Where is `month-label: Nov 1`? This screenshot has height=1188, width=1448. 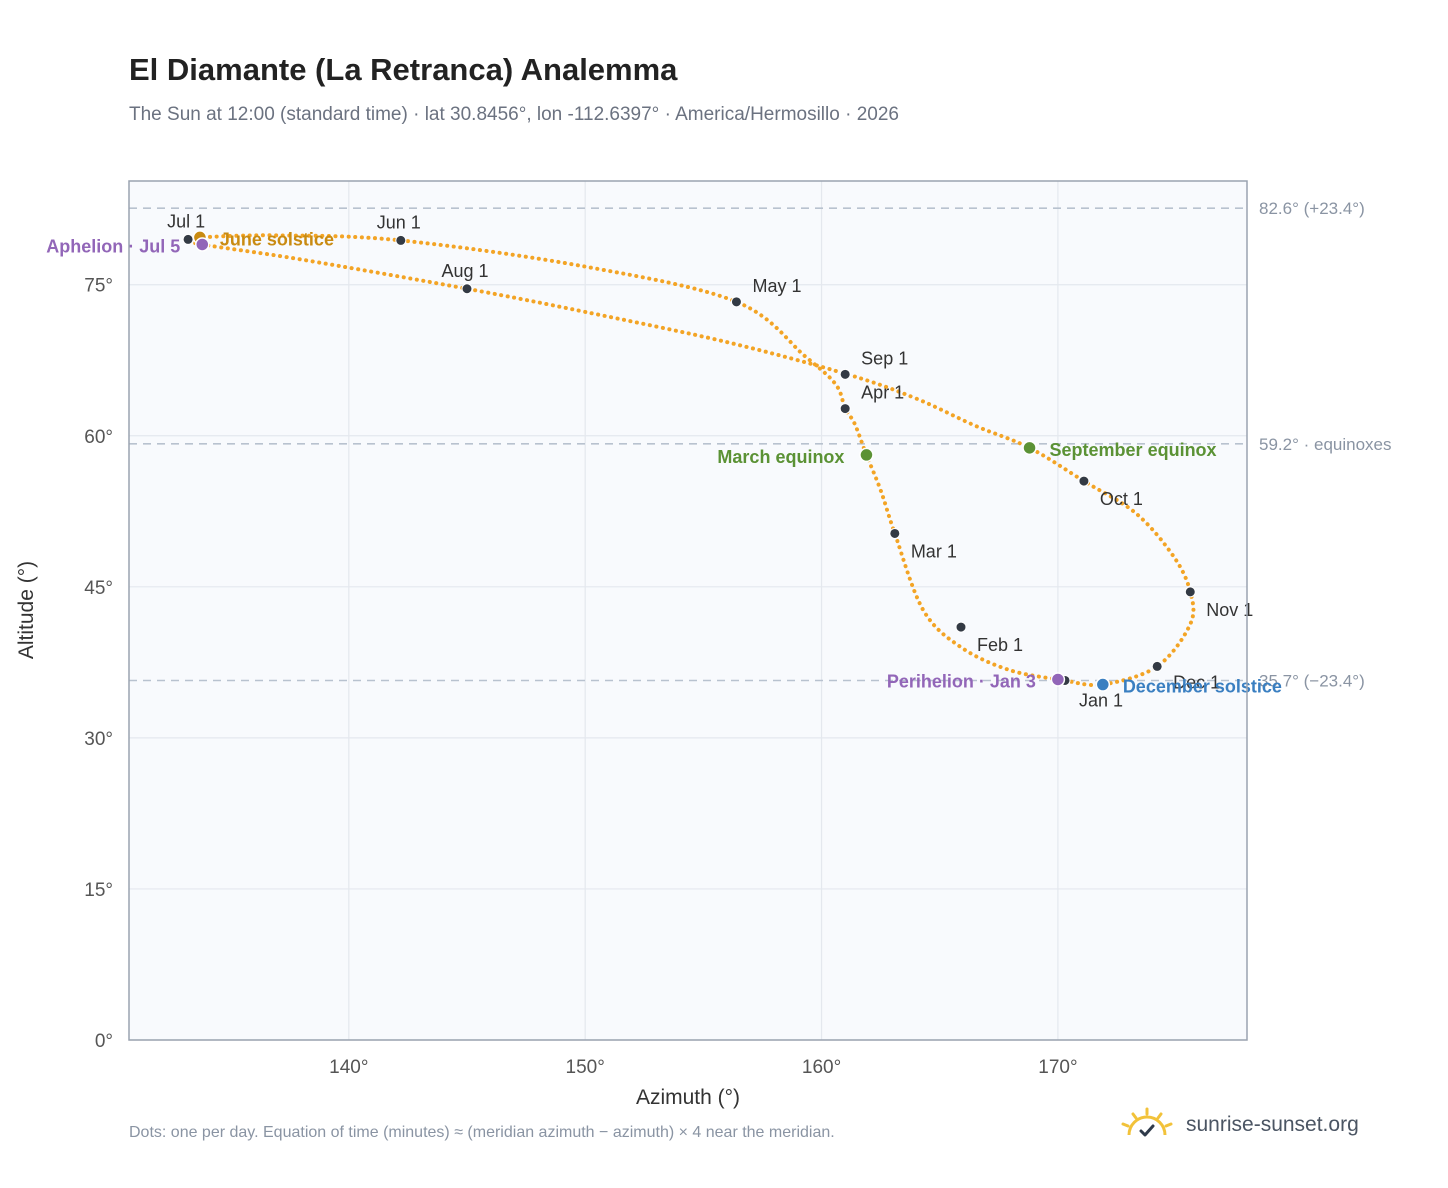 month-label: Nov 1 is located at coordinates (1229, 610).